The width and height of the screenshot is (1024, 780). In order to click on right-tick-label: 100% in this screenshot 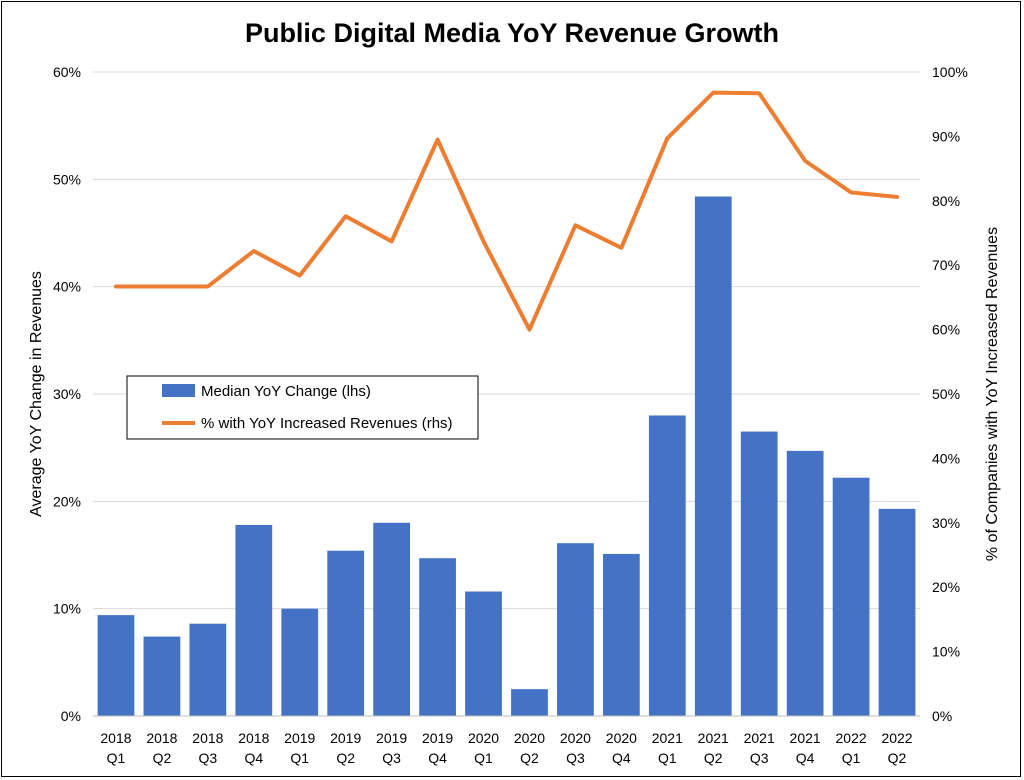, I will do `click(950, 72)`.